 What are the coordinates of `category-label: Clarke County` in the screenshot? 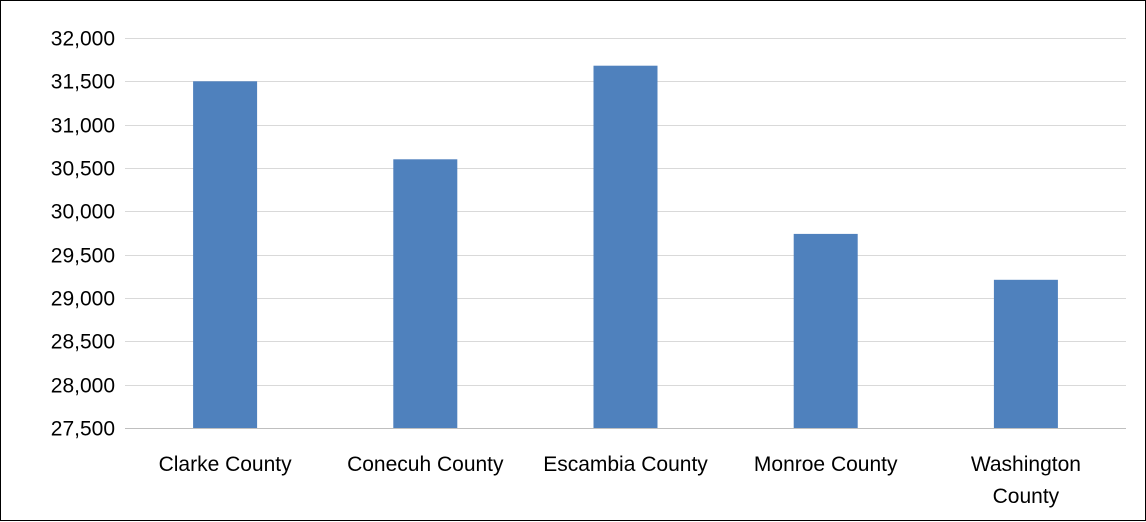 It's located at (226, 464).